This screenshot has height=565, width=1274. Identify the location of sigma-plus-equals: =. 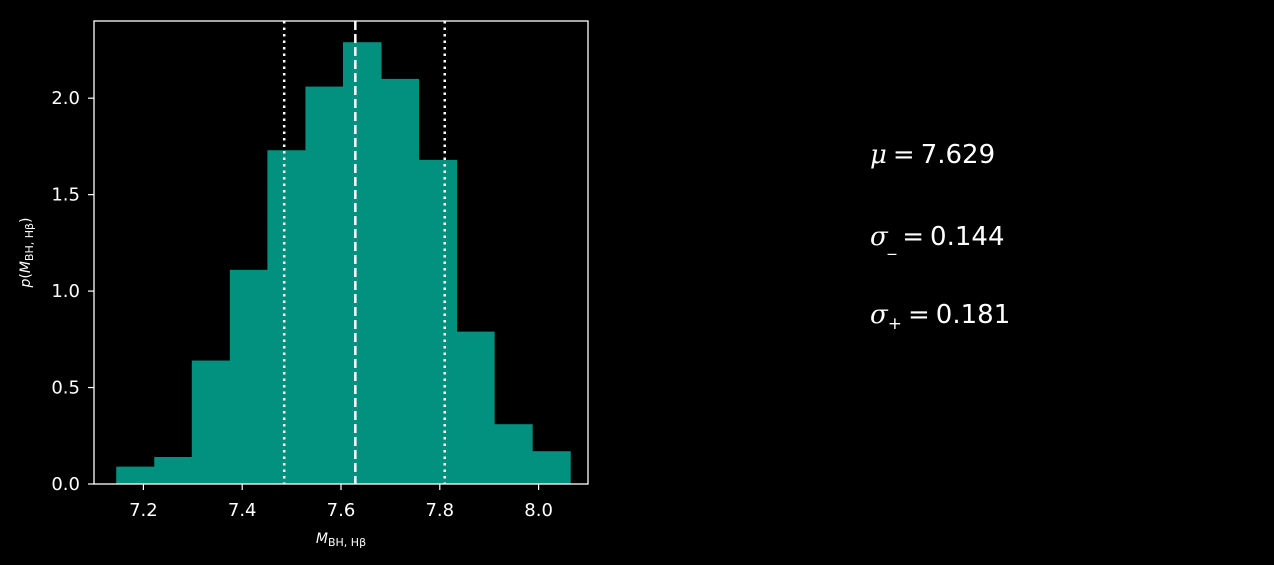
(919, 315).